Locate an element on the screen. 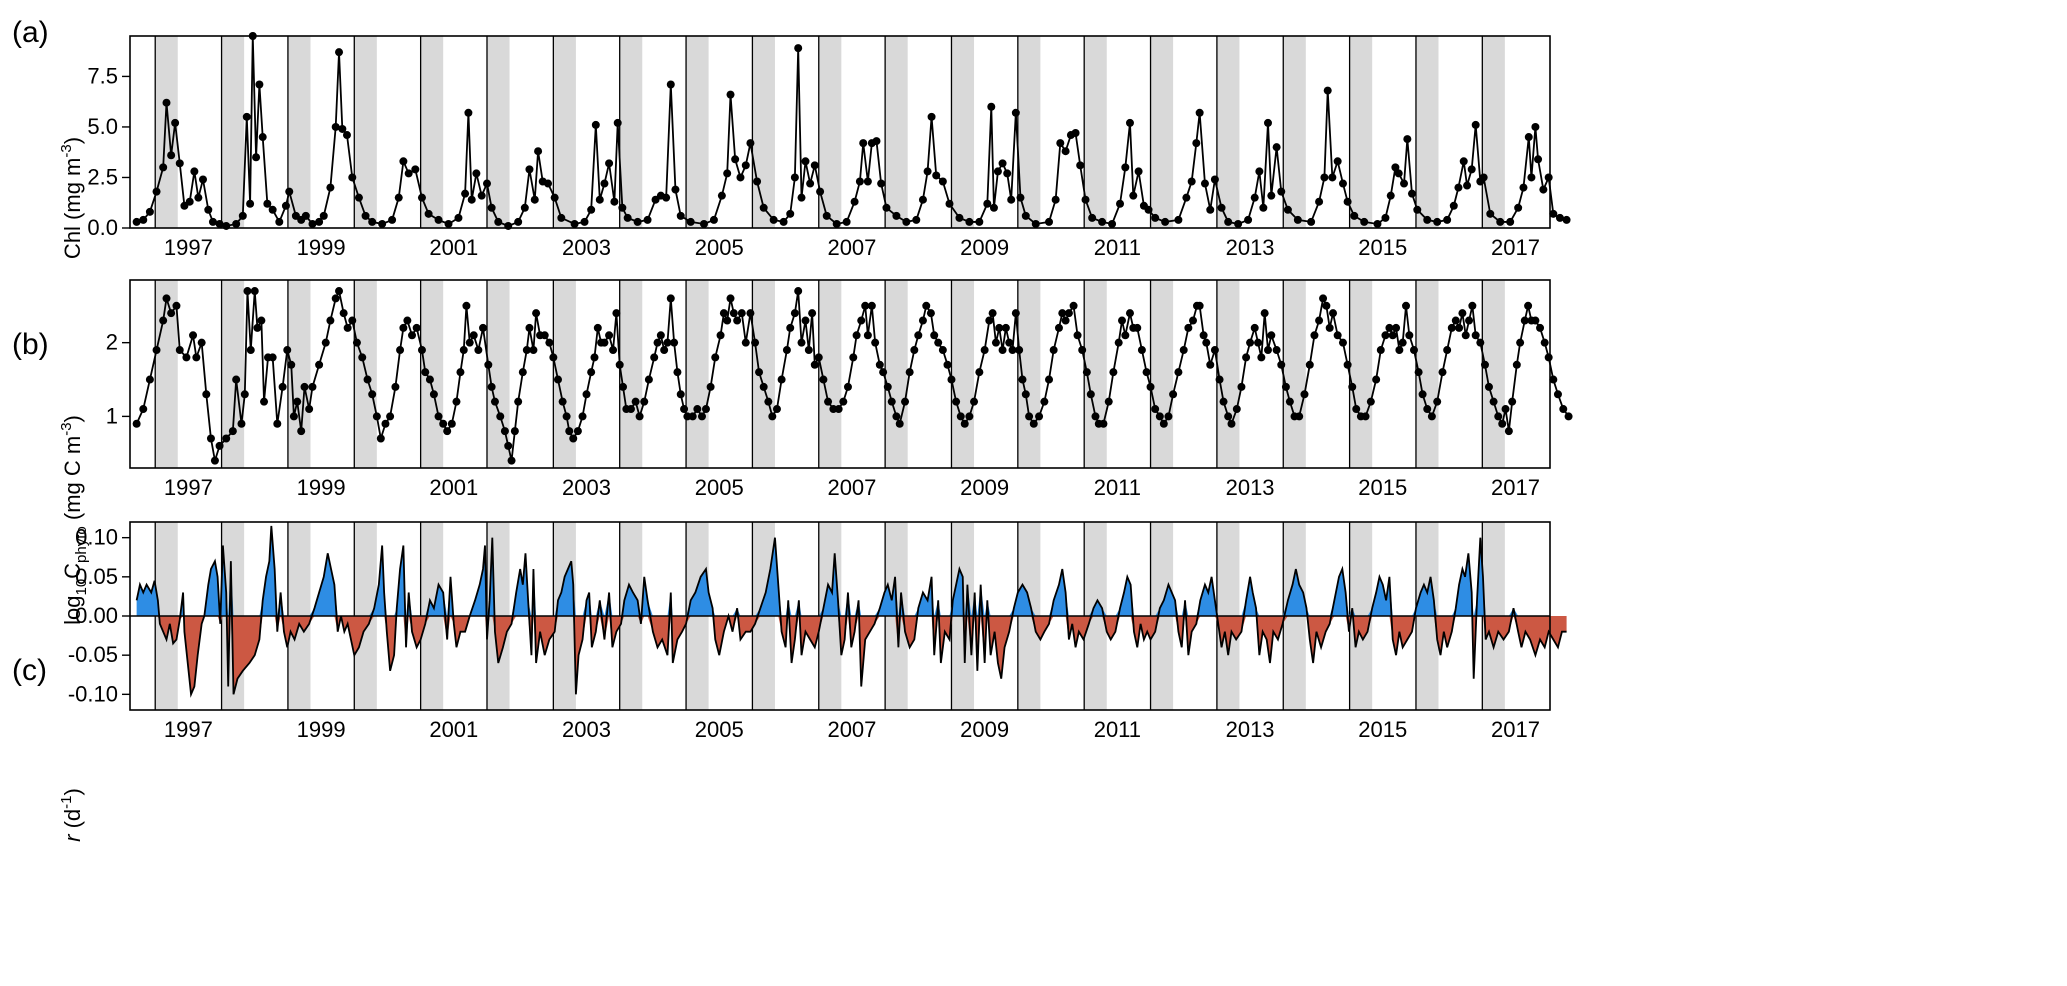  winter-shade-b-2016 is located at coordinates (1427, 374).